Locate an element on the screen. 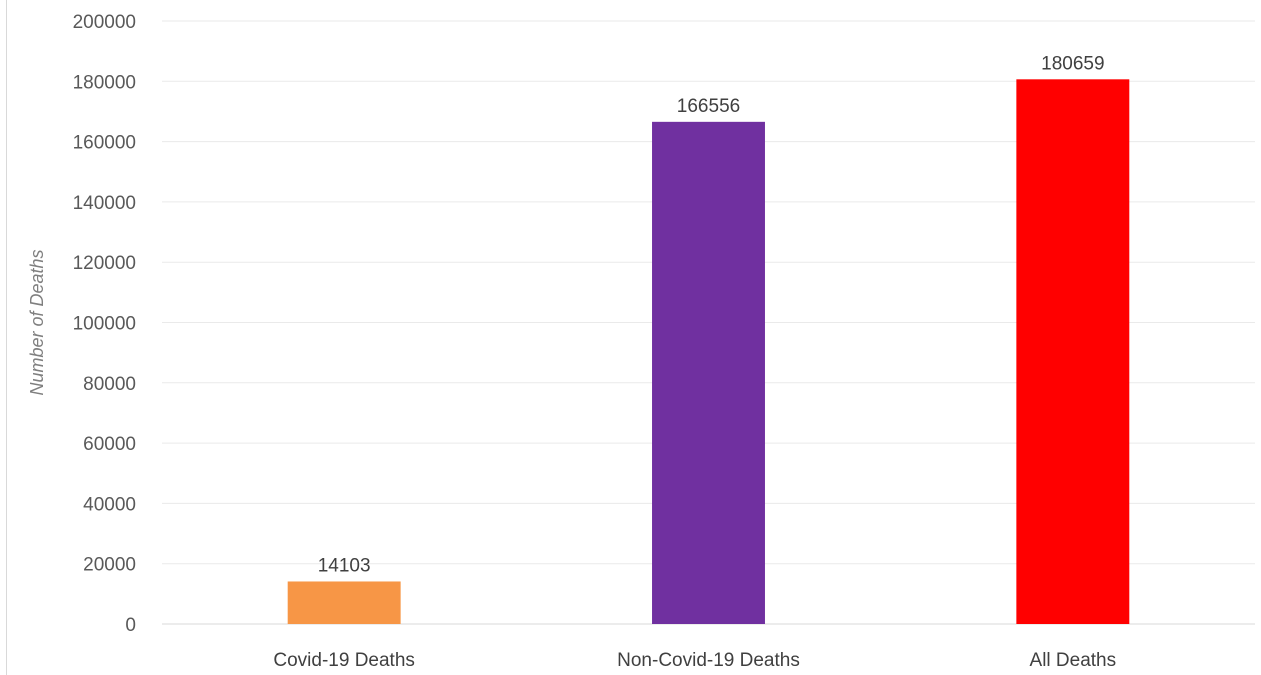 This screenshot has height=675, width=1261. y-tick-label: 180000 is located at coordinates (104, 82).